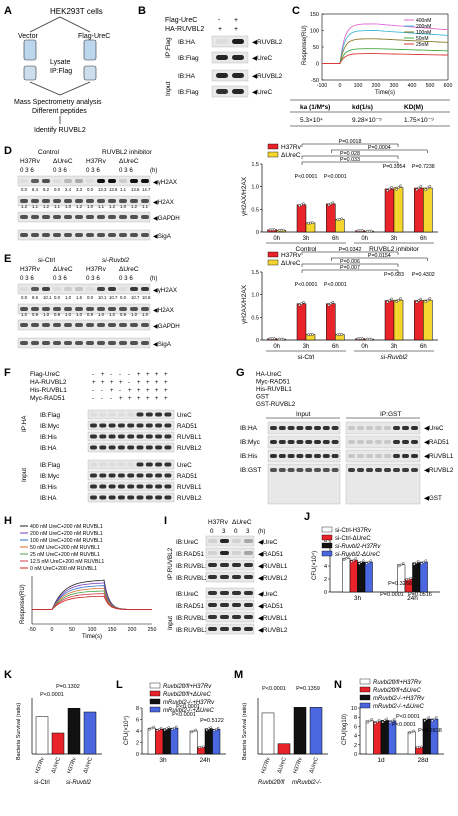 This screenshot has height=816, width=458. What do you see at coordinates (244, 196) in the screenshot?
I see `axis-title: γH2AX/H2AX` at bounding box center [244, 196].